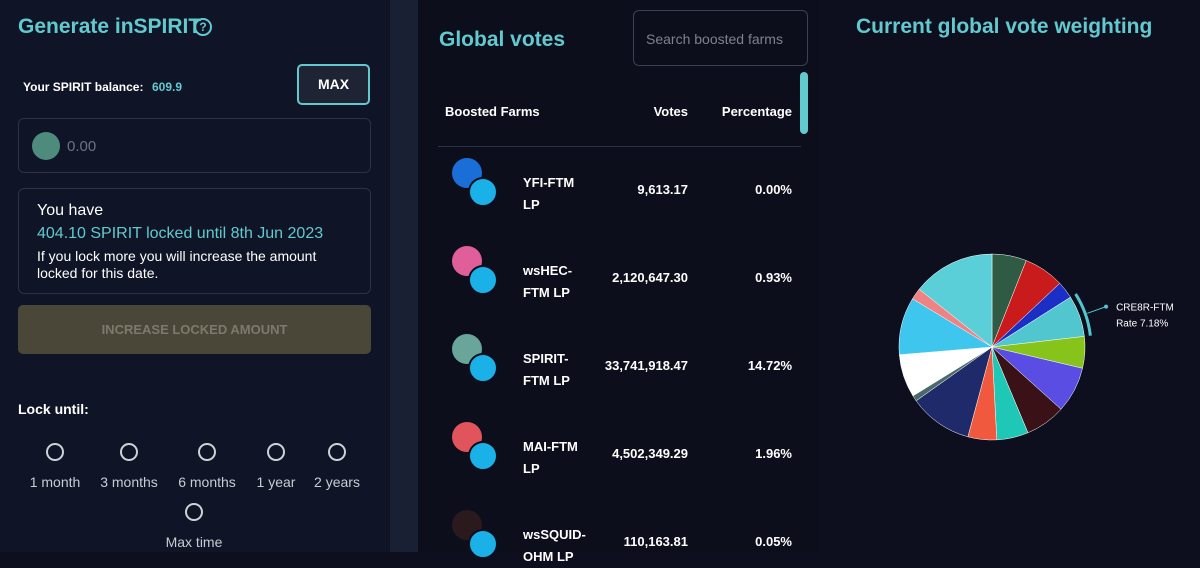  I want to click on votes: 4,502,349.29, so click(650, 453).